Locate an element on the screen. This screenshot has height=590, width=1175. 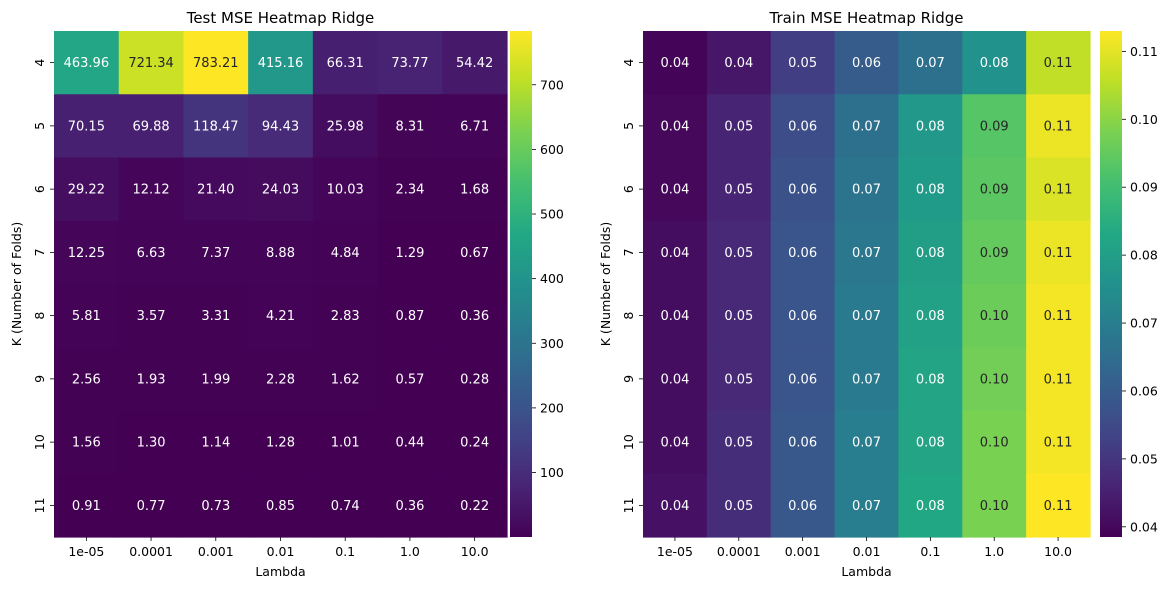
colorbar-tick-label: 300 is located at coordinates (552, 343).